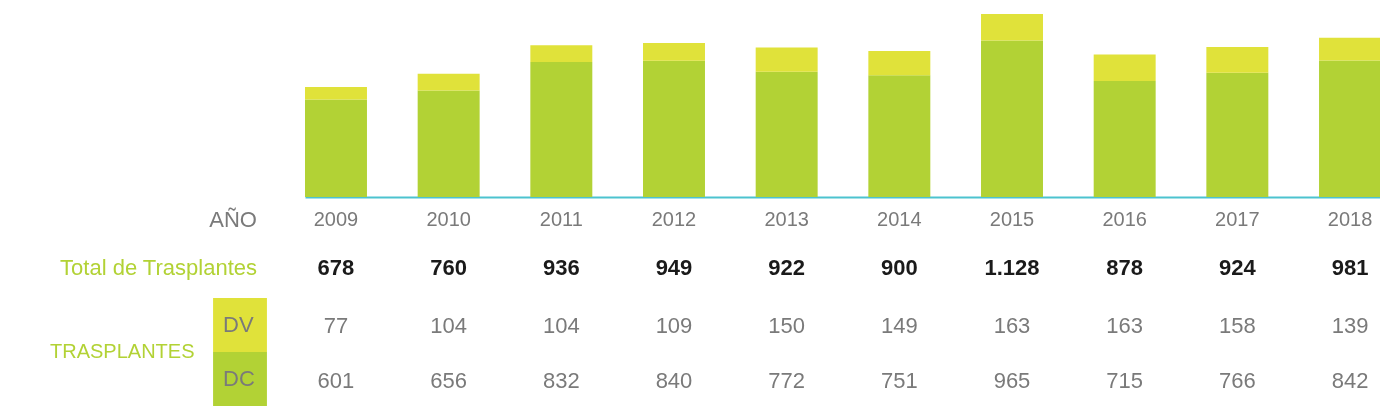 This screenshot has width=1380, height=406. Describe the element at coordinates (899, 267) in the screenshot. I see `total-label: 900` at that location.